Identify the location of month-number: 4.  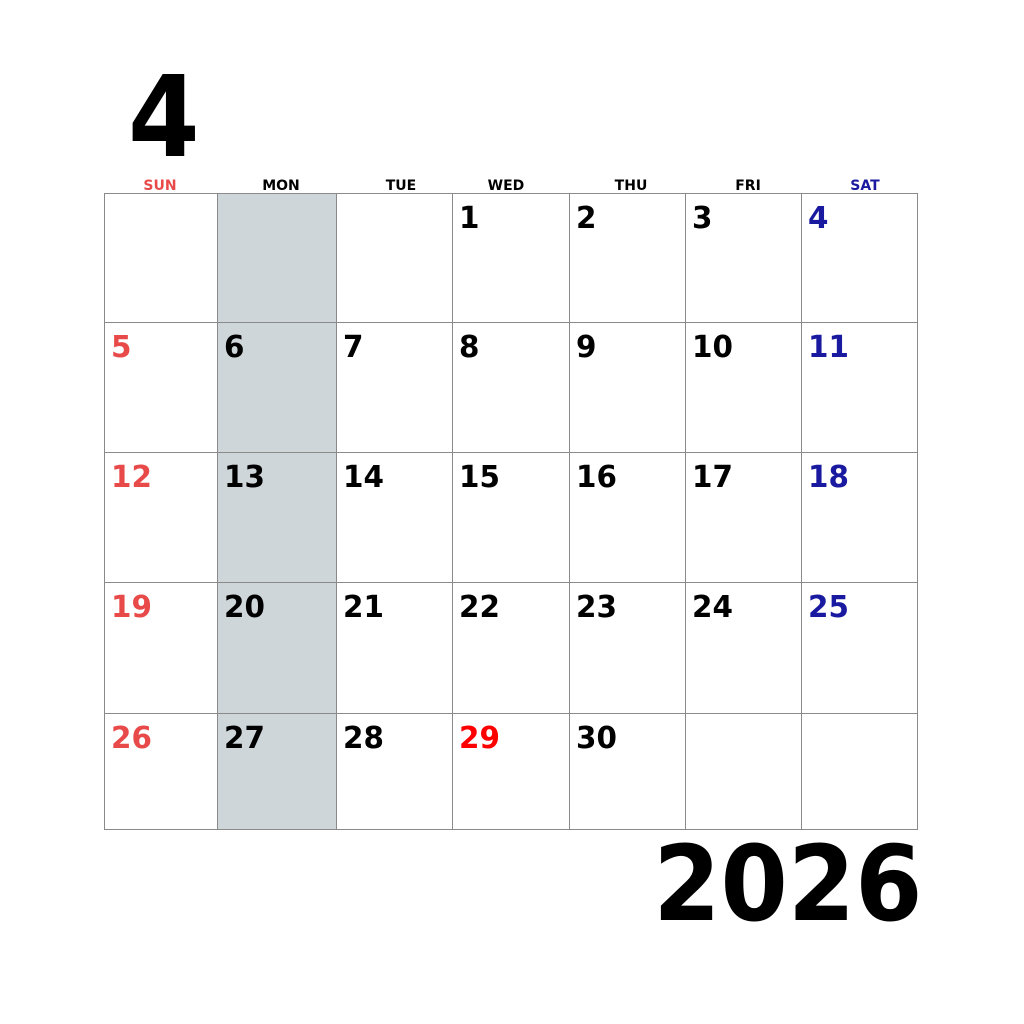
(164, 118).